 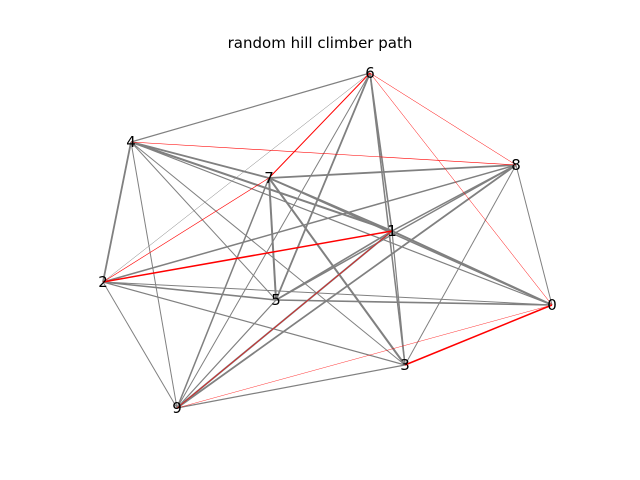 I want to click on diagram-title: random hill climber path, so click(x=320, y=43).